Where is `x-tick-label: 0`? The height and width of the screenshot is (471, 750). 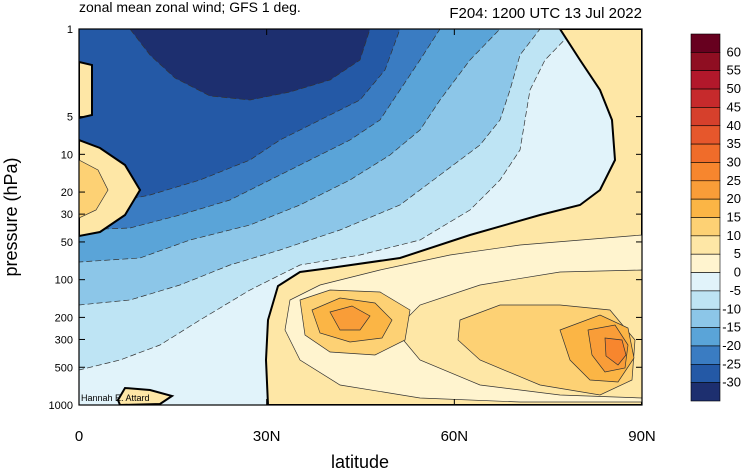 x-tick-label: 0 is located at coordinates (79, 436).